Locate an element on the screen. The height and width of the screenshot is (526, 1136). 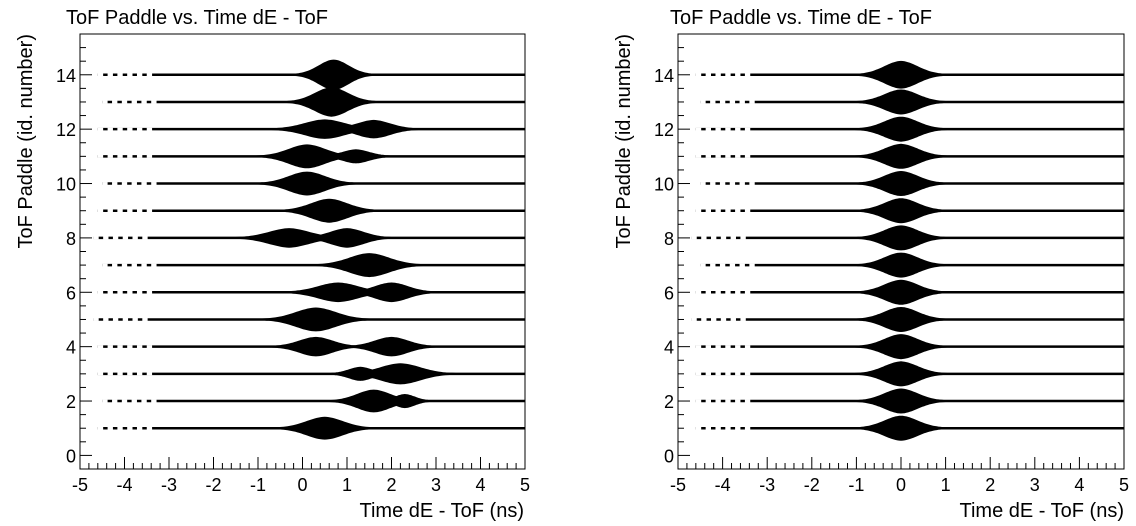
paddle-6-band is located at coordinates (909, 292).